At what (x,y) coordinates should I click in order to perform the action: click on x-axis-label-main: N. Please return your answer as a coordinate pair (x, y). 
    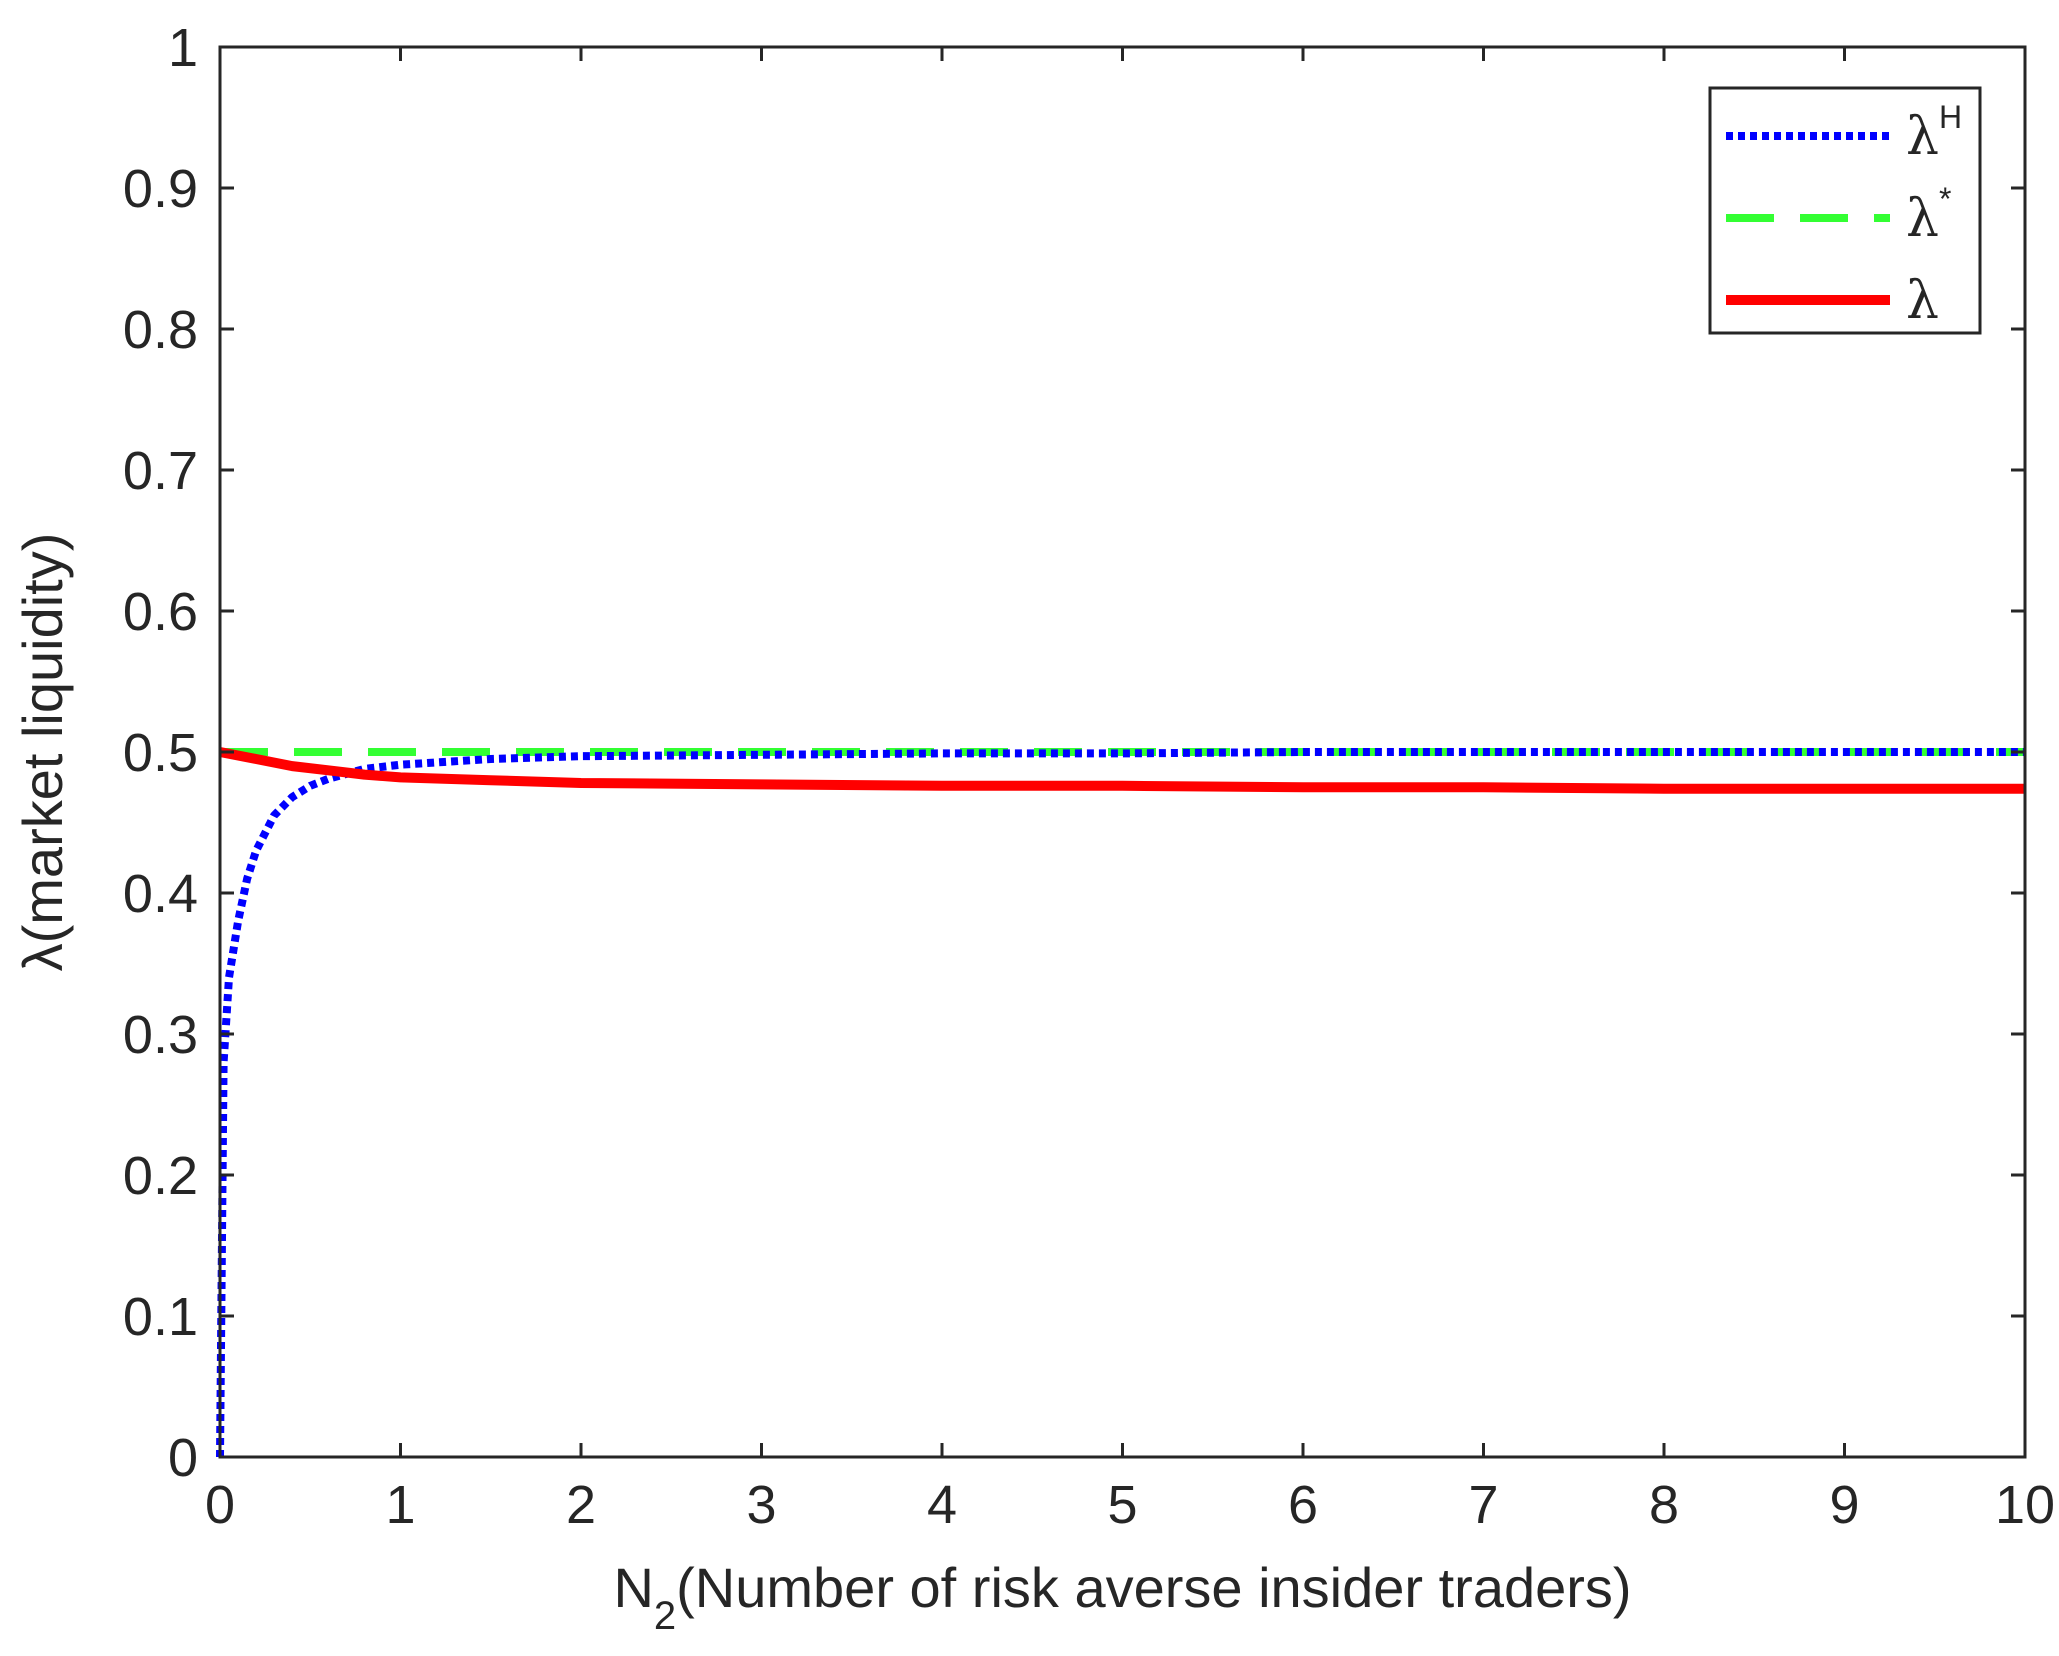
    Looking at the image, I should click on (633, 1587).